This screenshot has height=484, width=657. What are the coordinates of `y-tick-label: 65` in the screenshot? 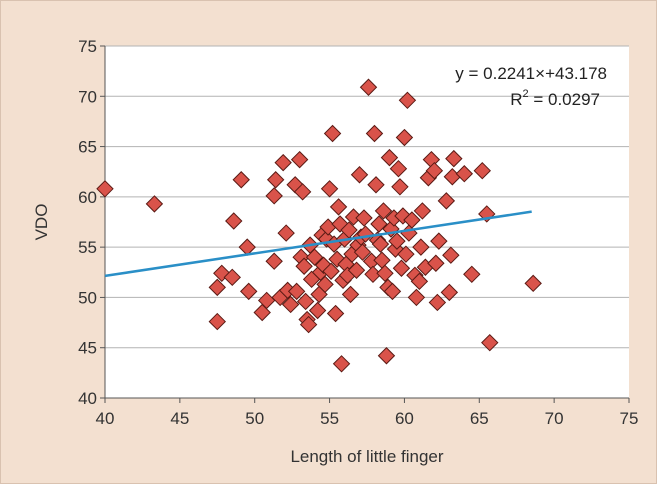 It's located at (87, 147).